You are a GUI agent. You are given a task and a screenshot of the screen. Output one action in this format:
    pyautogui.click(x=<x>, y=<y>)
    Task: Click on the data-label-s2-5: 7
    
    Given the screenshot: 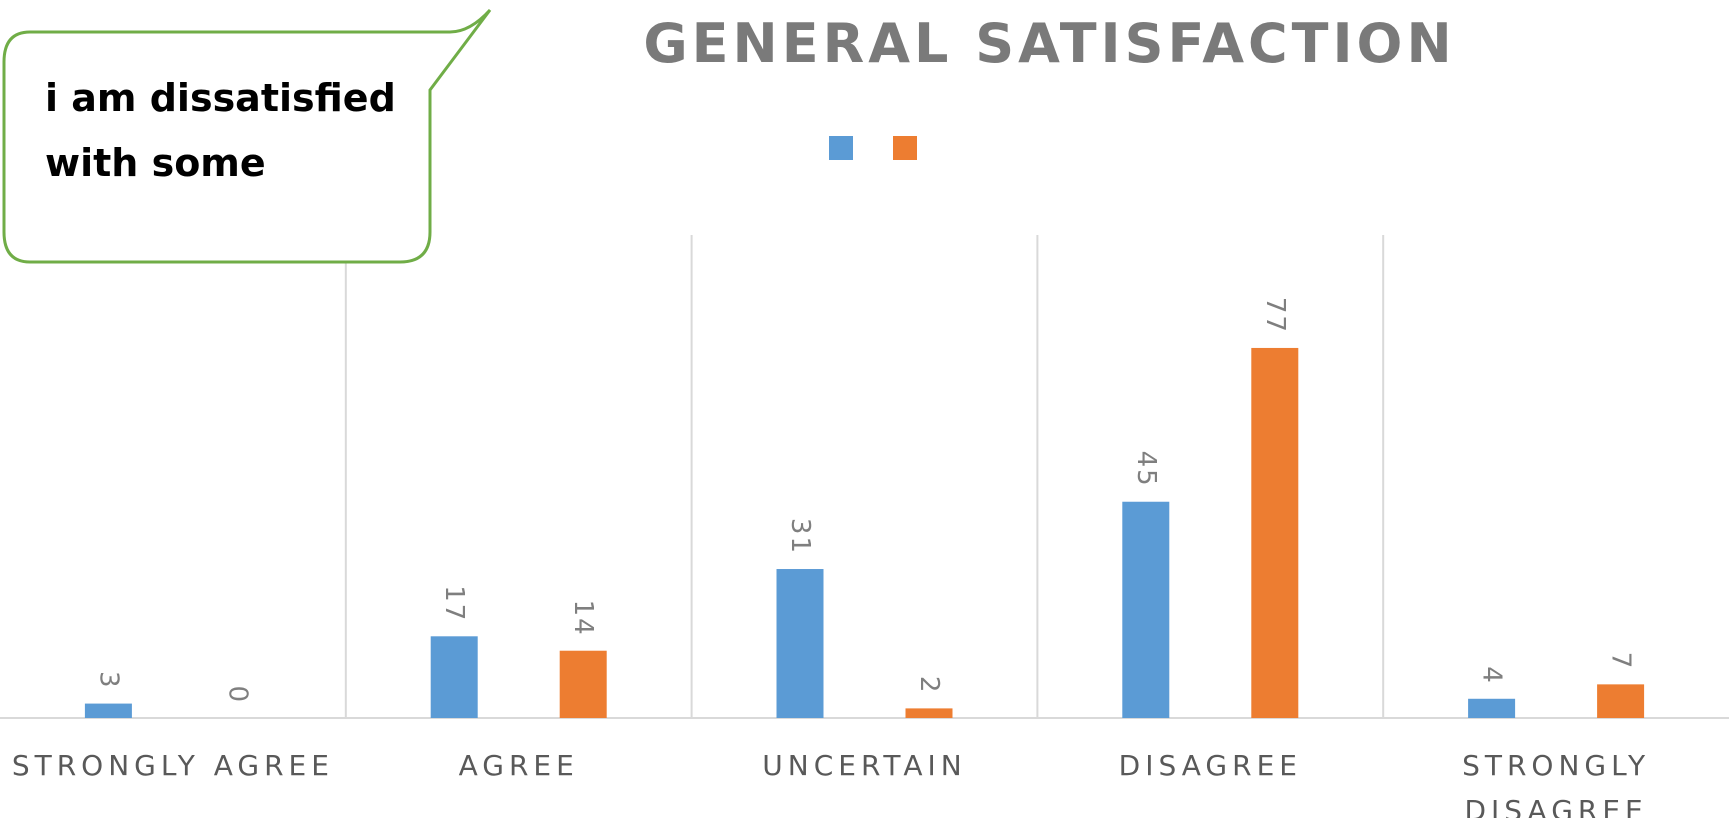 What is the action you would take?
    pyautogui.click(x=1621, y=661)
    